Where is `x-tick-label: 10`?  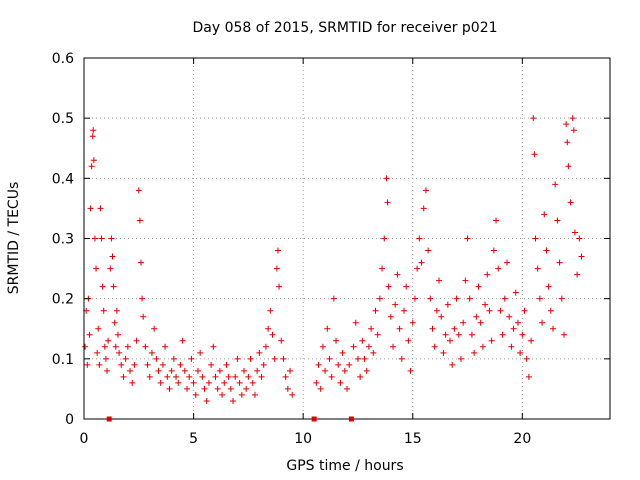
x-tick-label: 10 is located at coordinates (303, 439).